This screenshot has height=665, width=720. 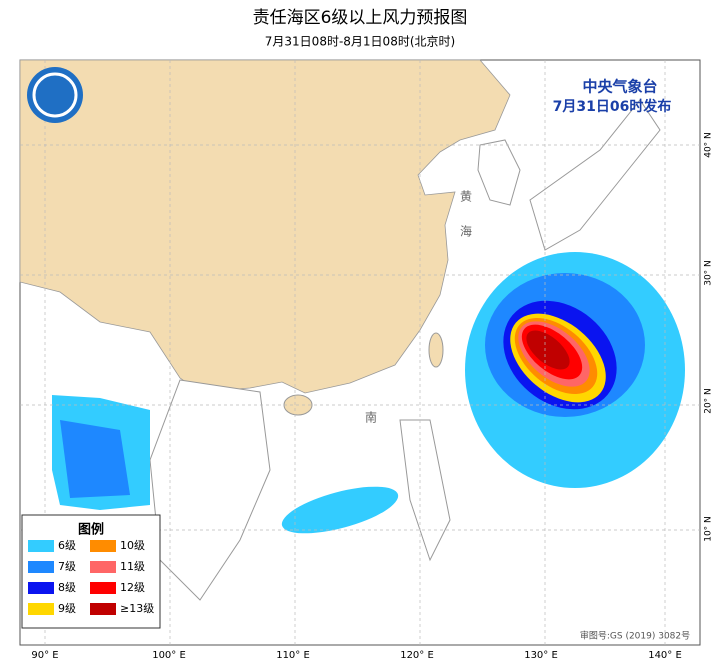 I want to click on legend-label: ≥13级, so click(x=137, y=608).